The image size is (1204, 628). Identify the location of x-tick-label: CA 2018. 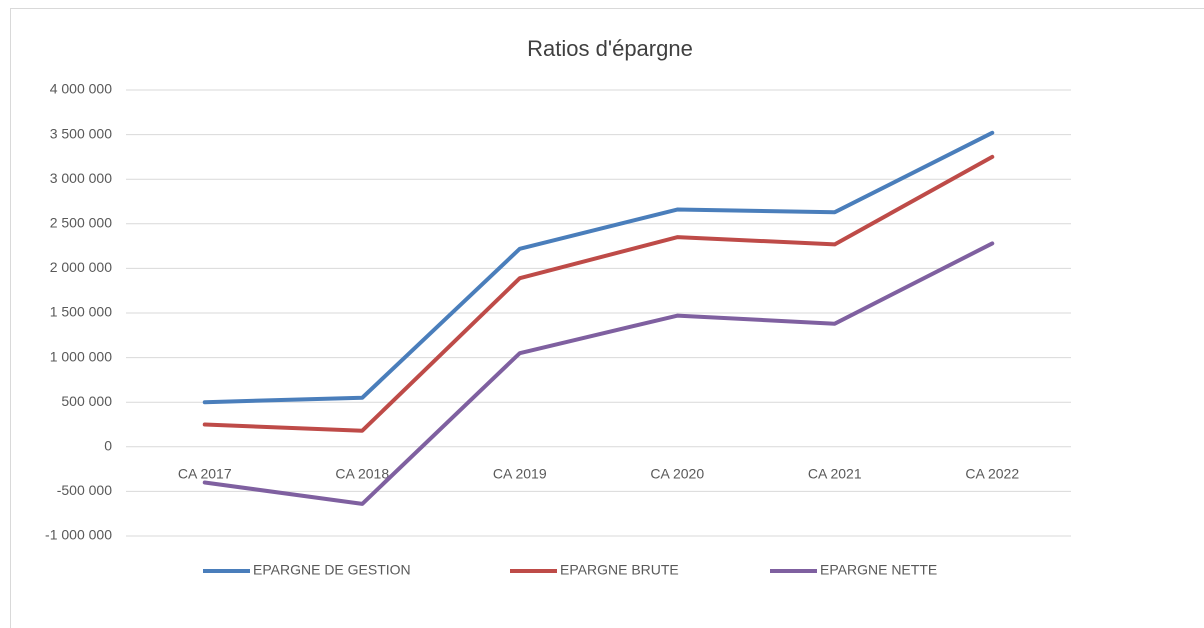
(362, 474).